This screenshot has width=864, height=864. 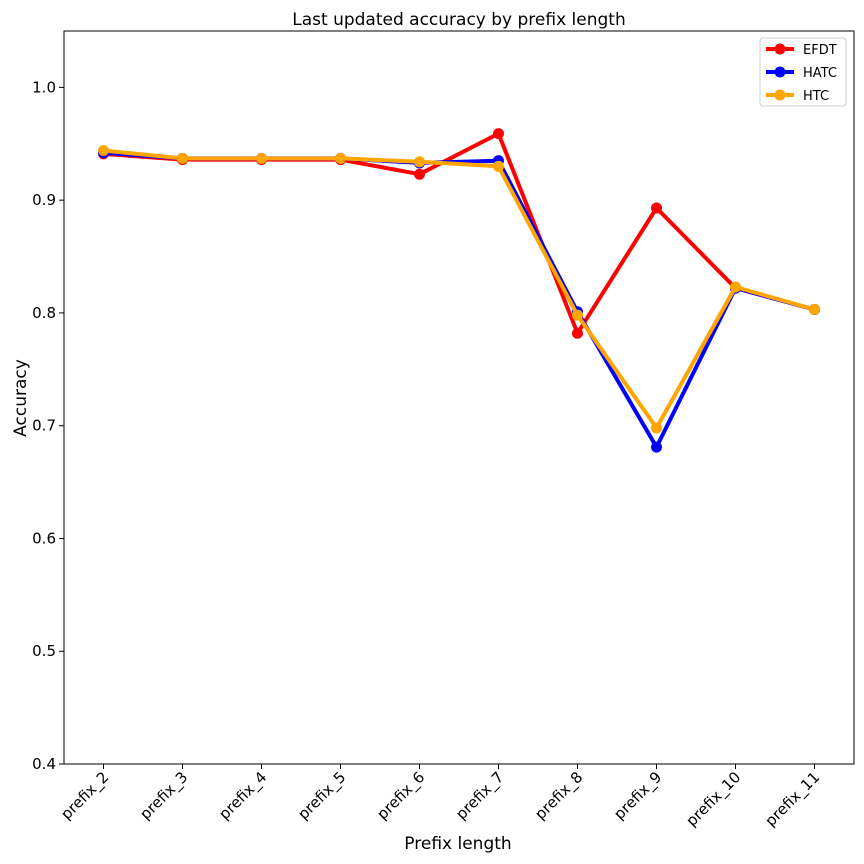 What do you see at coordinates (480, 796) in the screenshot?
I see `x-tick-label: prefix_7` at bounding box center [480, 796].